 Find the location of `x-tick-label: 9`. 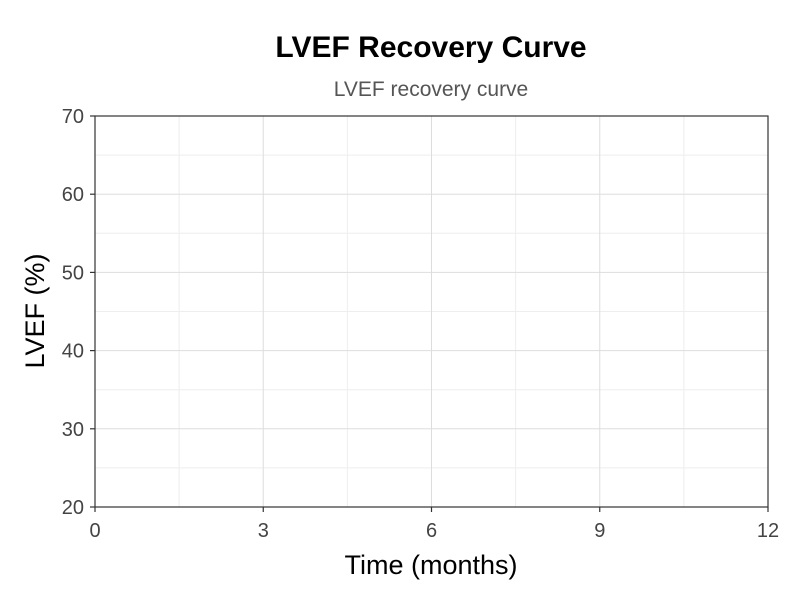

x-tick-label: 9 is located at coordinates (599, 531).